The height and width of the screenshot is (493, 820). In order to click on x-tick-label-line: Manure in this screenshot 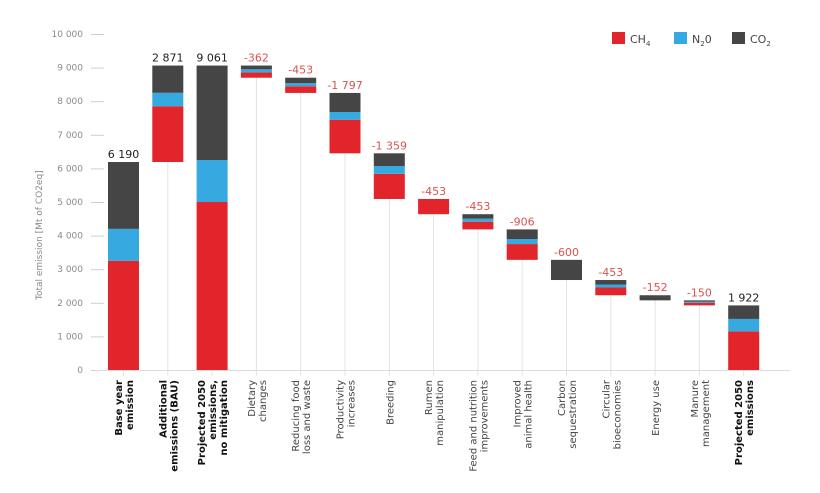, I will do `click(695, 398)`.